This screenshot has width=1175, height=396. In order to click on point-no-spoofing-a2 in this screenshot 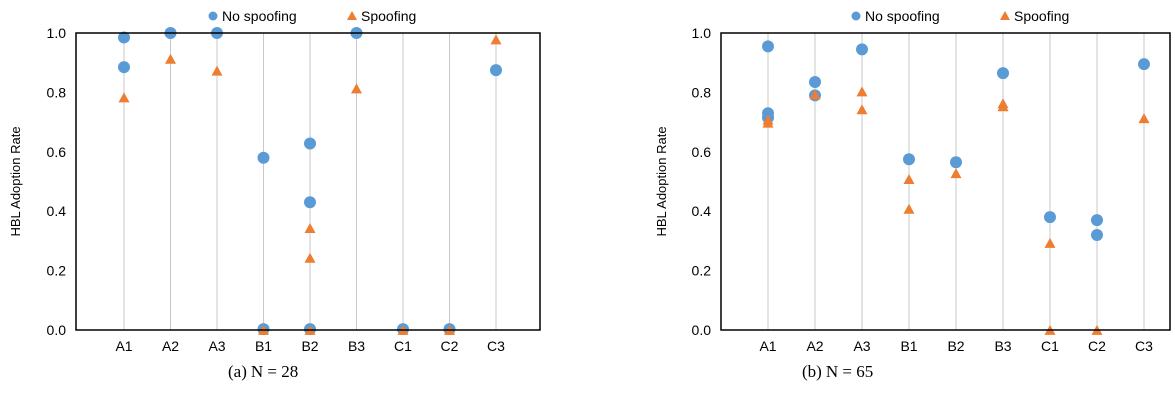, I will do `click(815, 82)`.